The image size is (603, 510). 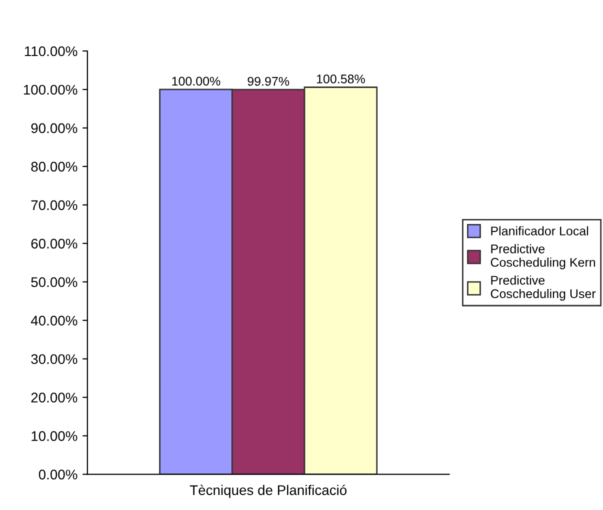 What do you see at coordinates (196, 81) in the screenshot?
I see `data-label: 100.00%` at bounding box center [196, 81].